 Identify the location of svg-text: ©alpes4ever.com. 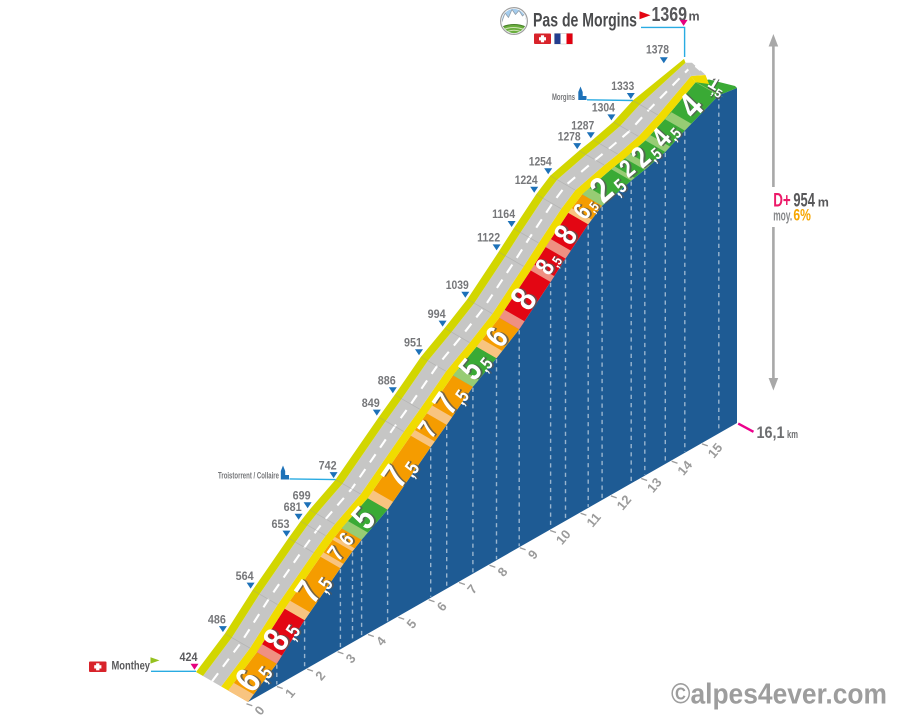
(779, 695).